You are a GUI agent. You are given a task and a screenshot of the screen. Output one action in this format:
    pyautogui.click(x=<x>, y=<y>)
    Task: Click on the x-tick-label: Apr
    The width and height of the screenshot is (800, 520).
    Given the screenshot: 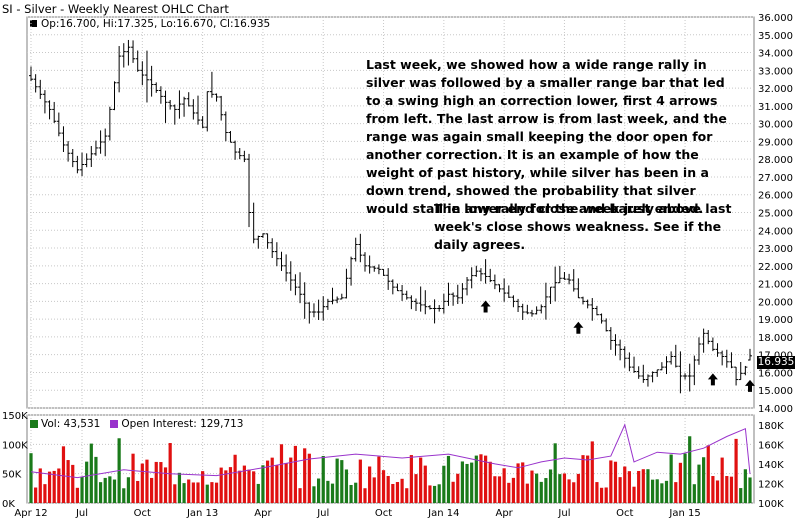 What is the action you would take?
    pyautogui.click(x=504, y=513)
    